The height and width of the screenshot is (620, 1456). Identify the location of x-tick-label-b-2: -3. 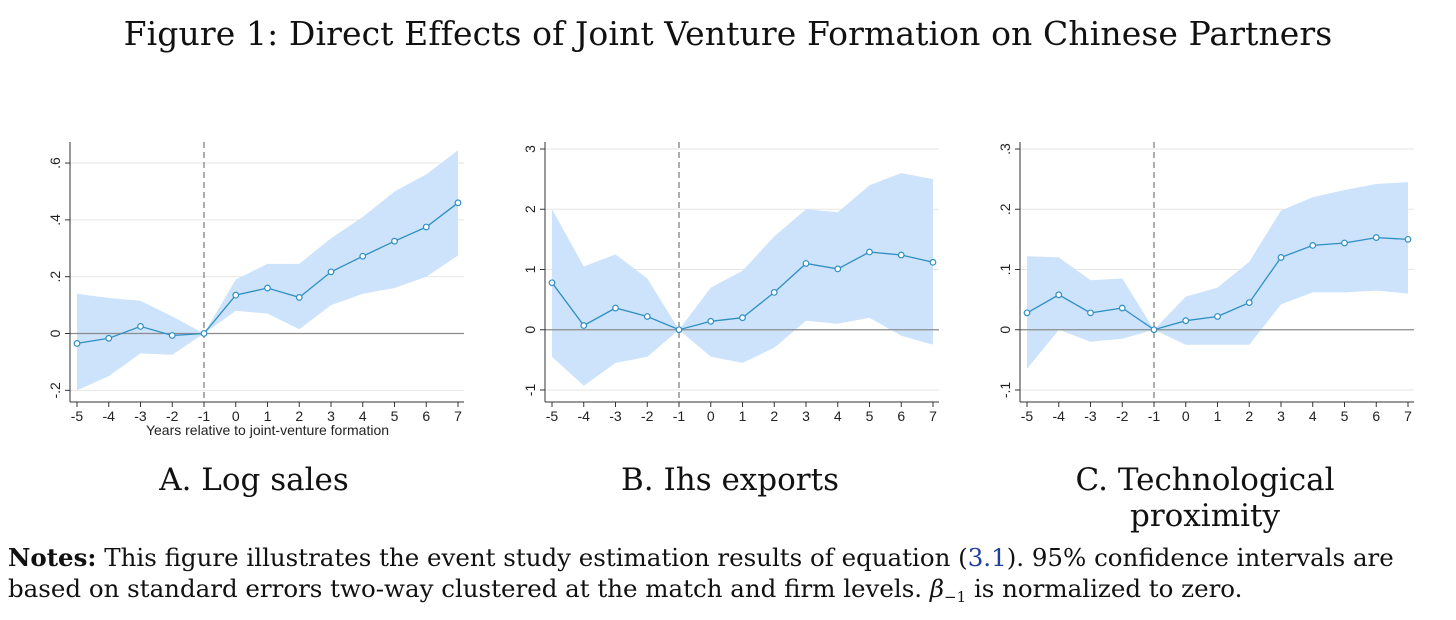
(615, 416).